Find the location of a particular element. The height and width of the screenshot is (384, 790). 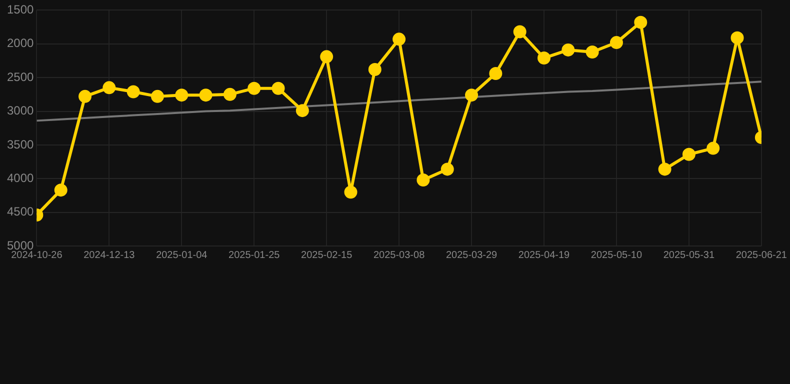

x-tick-label: 2024-12-13 is located at coordinates (110, 255).